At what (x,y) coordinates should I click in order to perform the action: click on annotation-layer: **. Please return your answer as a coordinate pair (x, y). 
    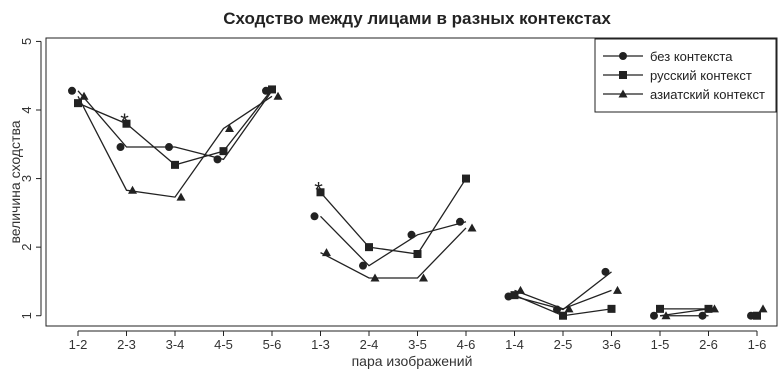
    Looking at the image, I should click on (221, 156).